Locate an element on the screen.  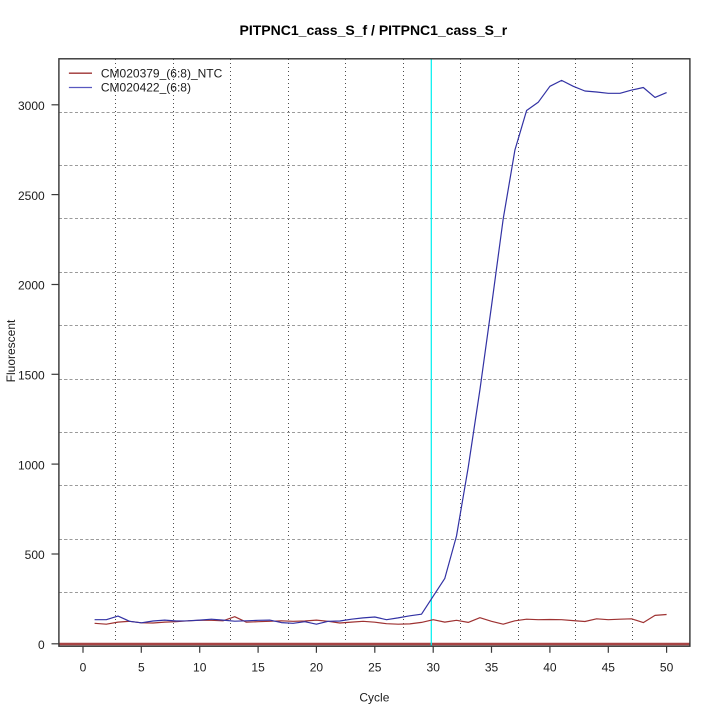
svg-text: 30 is located at coordinates (434, 668).